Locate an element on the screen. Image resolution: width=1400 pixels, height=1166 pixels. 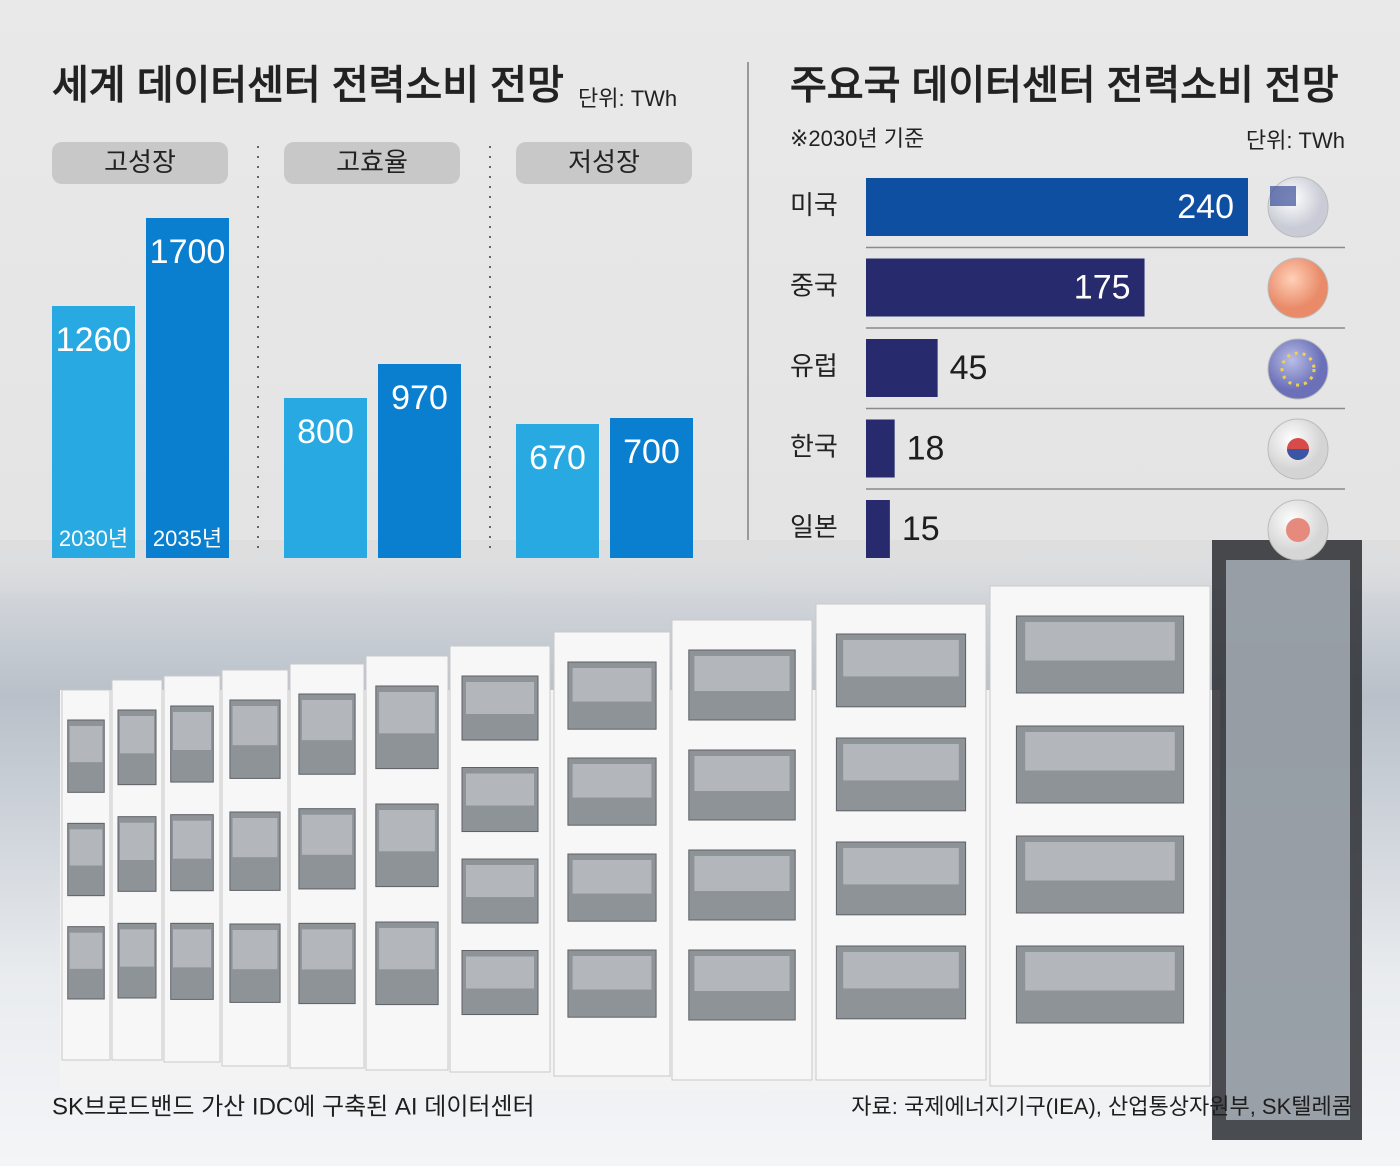
value-label: 1260 is located at coordinates (94, 340).